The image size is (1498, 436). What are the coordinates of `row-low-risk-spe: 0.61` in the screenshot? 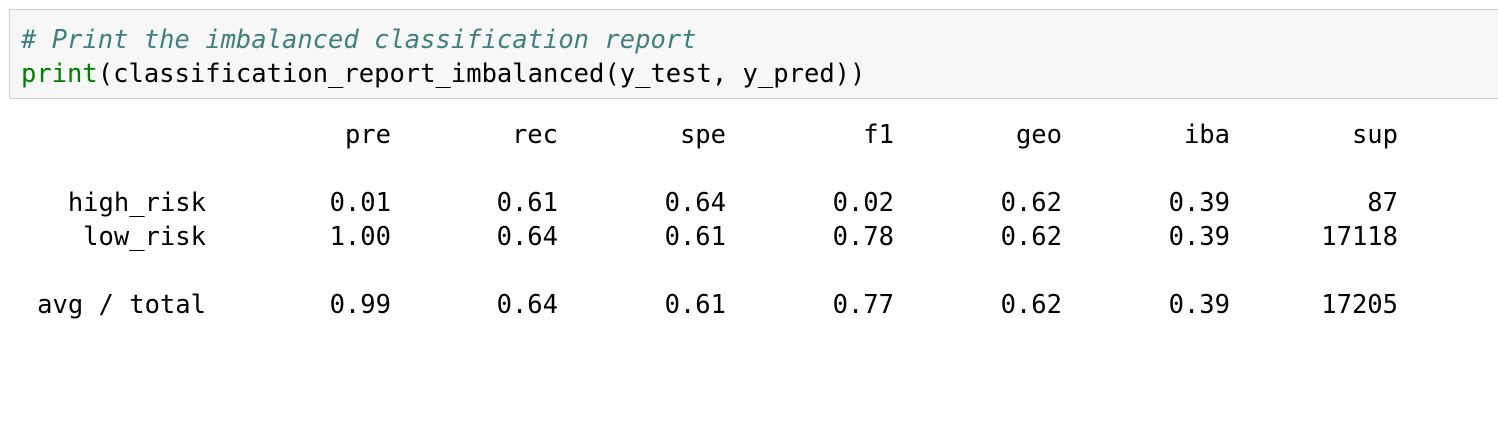 It's located at (695, 237).